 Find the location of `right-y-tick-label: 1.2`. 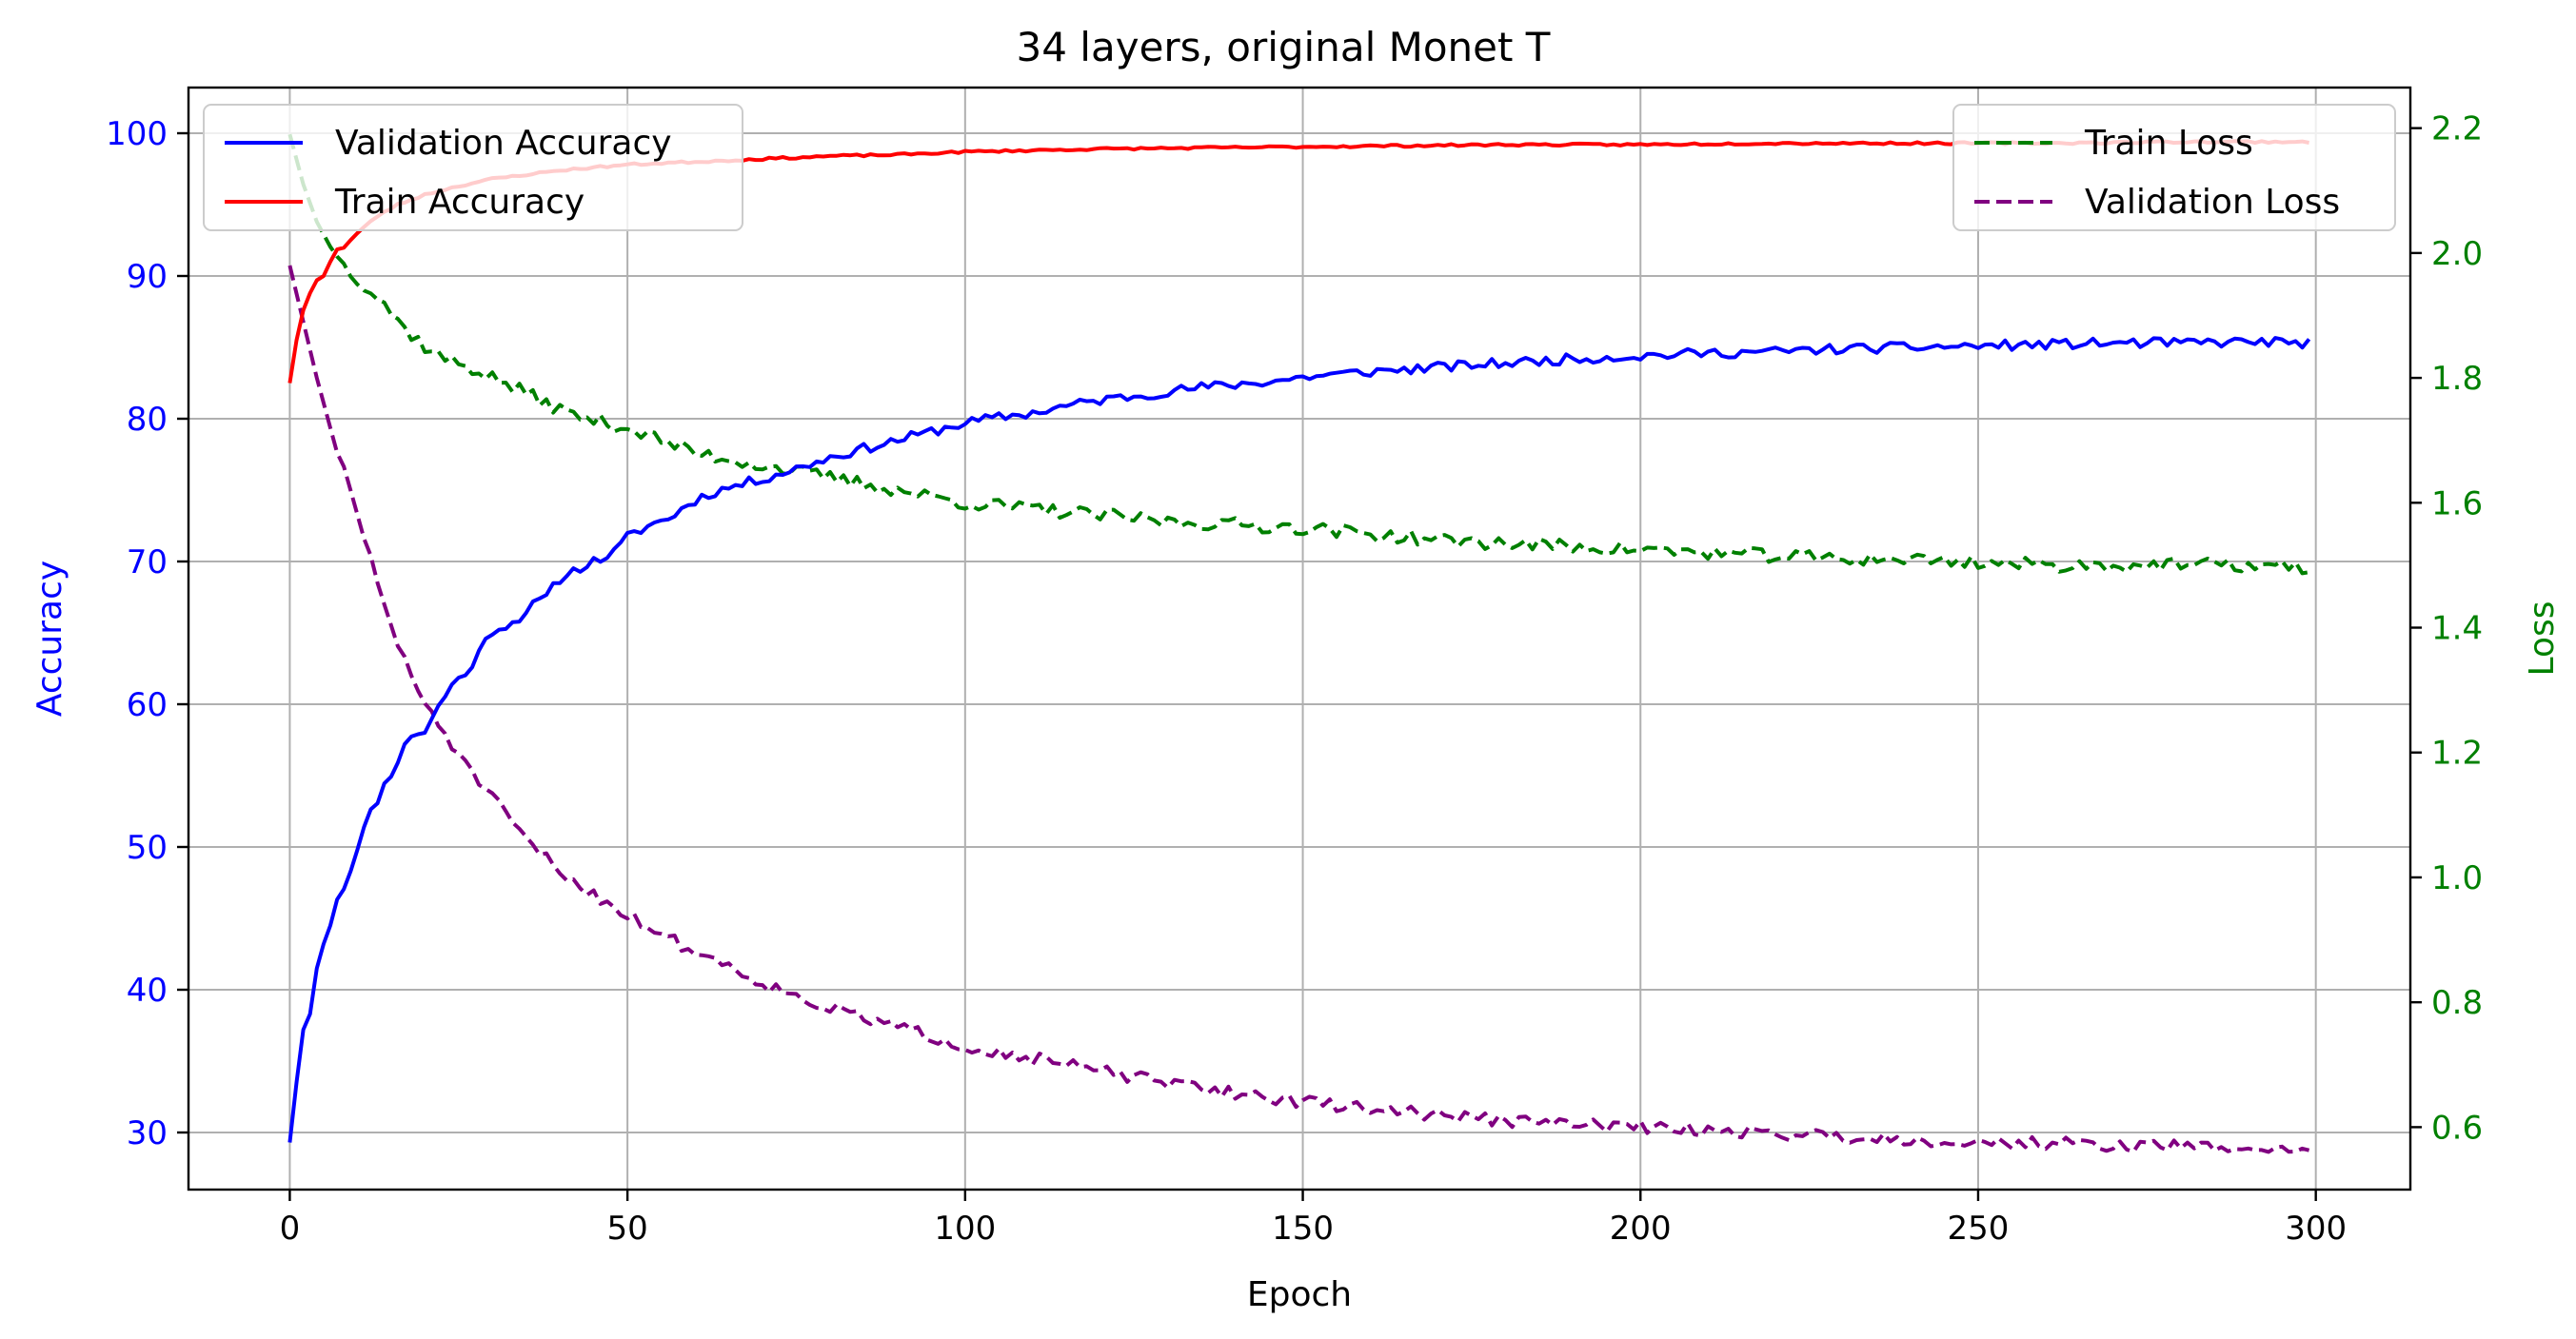

right-y-tick-label: 1.2 is located at coordinates (2457, 754).